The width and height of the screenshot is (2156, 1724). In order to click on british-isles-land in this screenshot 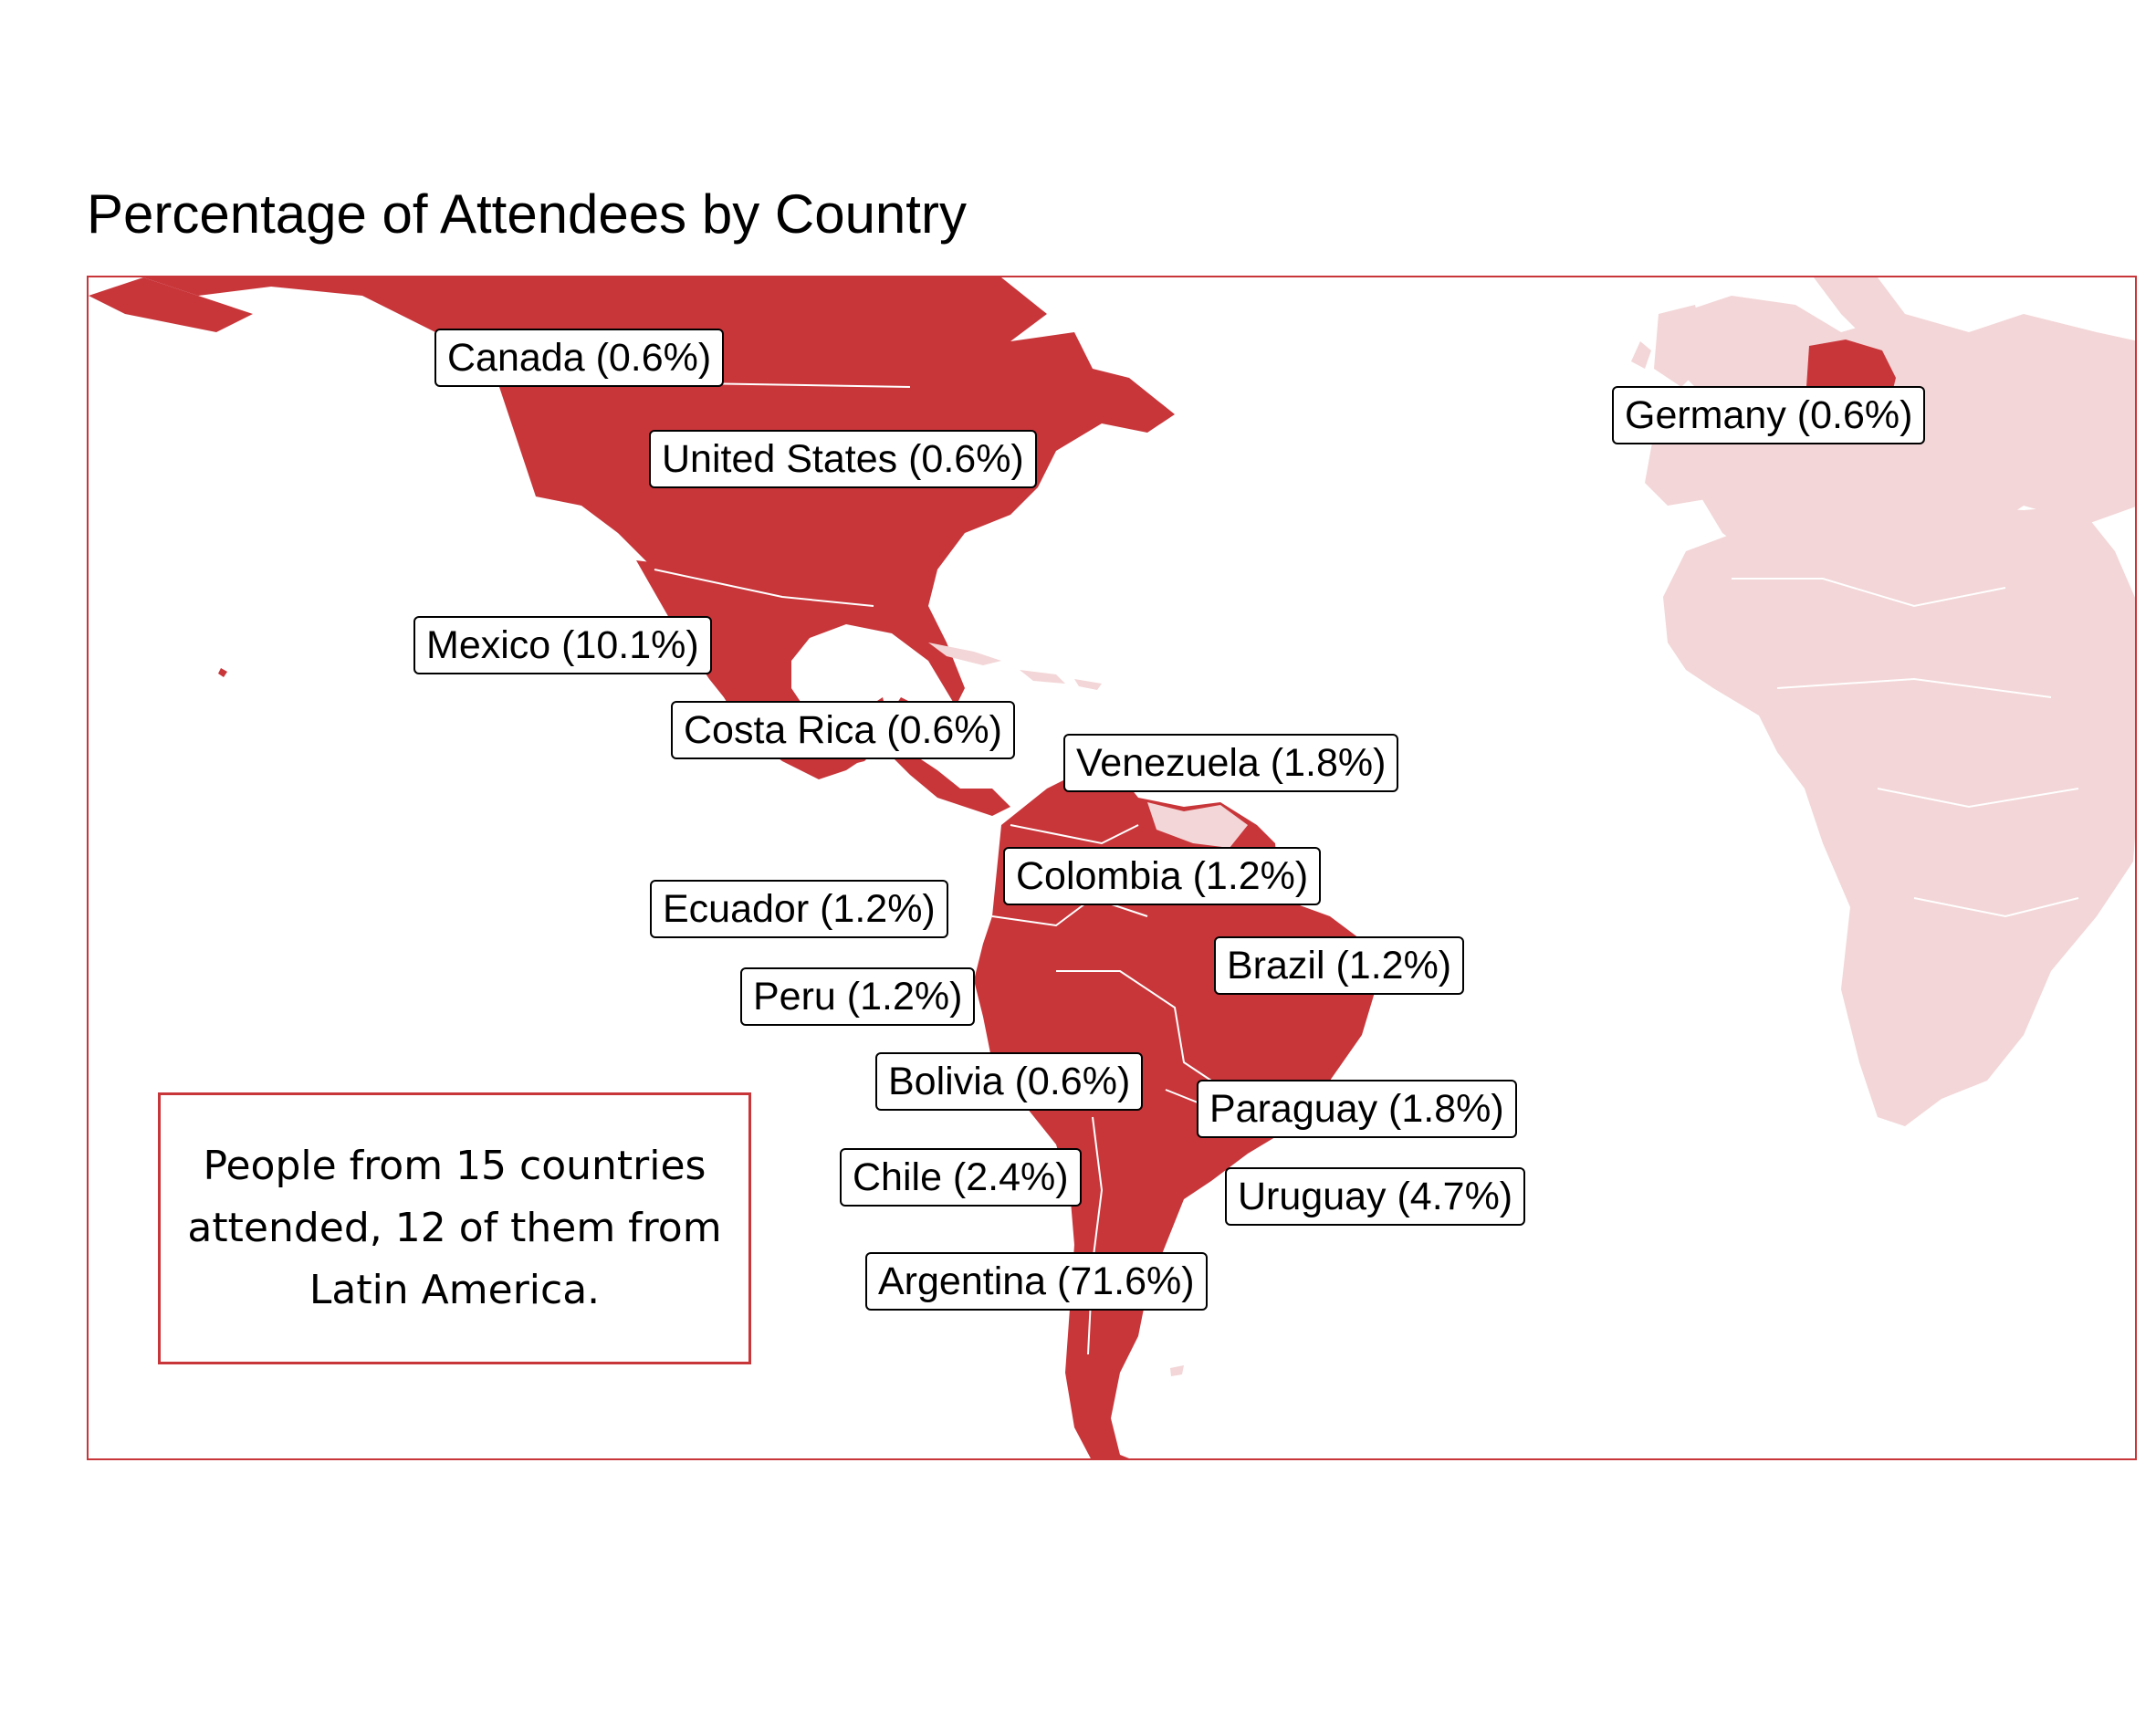, I will do `click(1670, 346)`.